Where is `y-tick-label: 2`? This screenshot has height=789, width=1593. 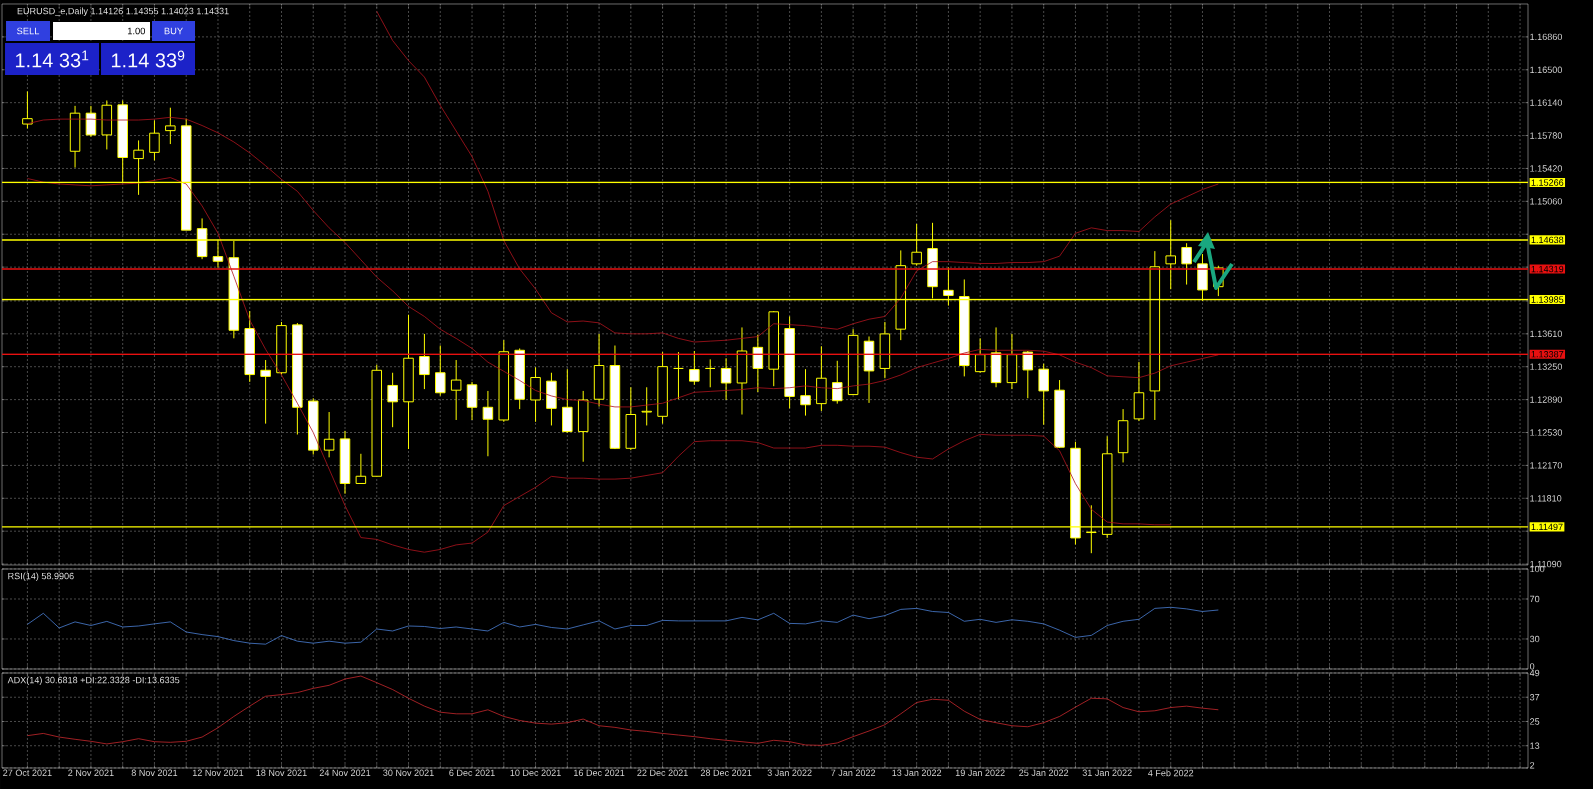
y-tick-label: 2 is located at coordinates (1532, 765).